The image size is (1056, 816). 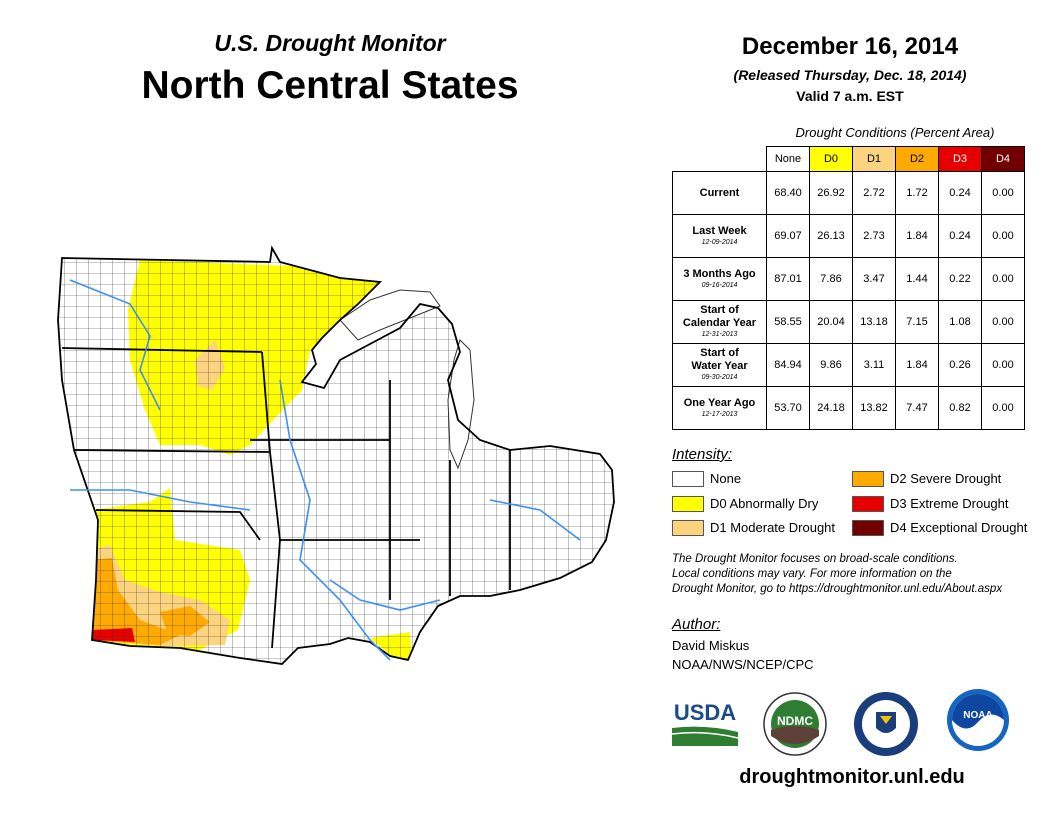 What do you see at coordinates (1003, 159) in the screenshot?
I see `col-header-d4: D4` at bounding box center [1003, 159].